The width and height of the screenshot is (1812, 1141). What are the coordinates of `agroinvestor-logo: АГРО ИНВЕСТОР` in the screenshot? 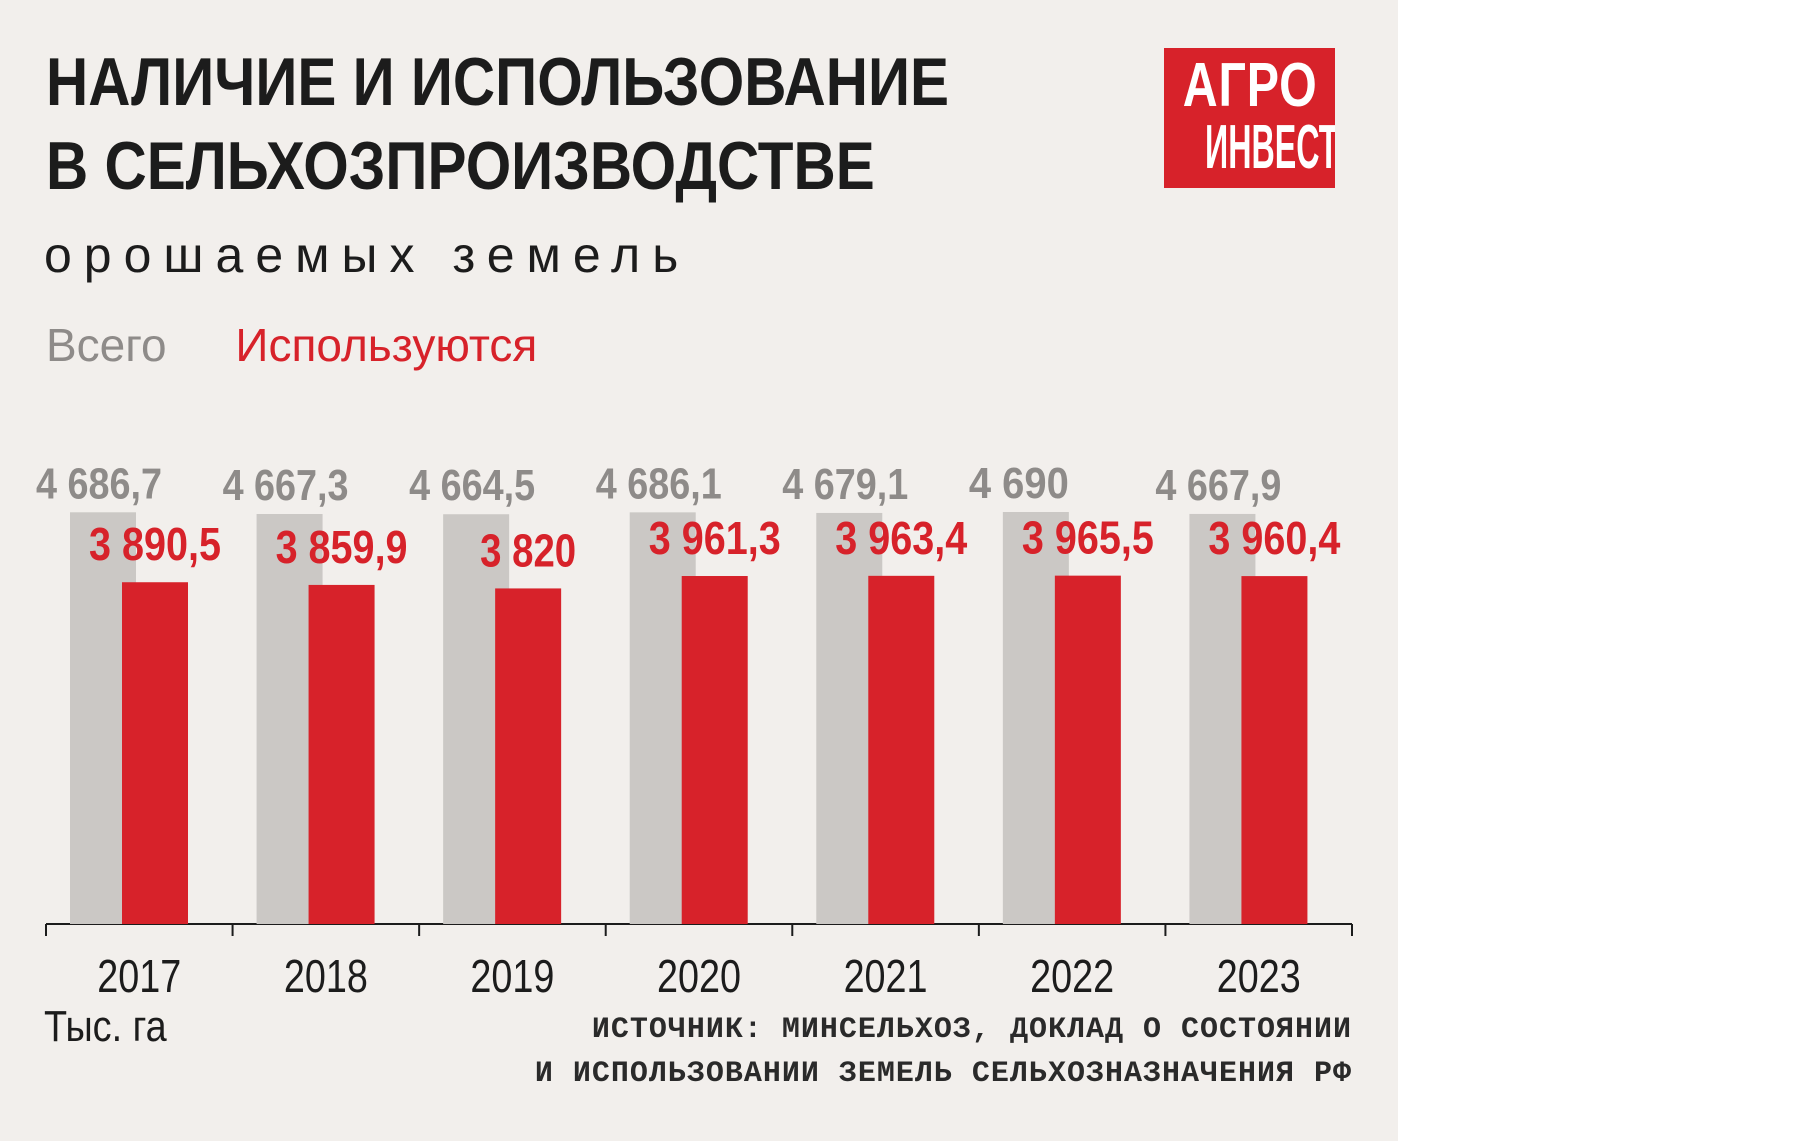 It's located at (1249, 118).